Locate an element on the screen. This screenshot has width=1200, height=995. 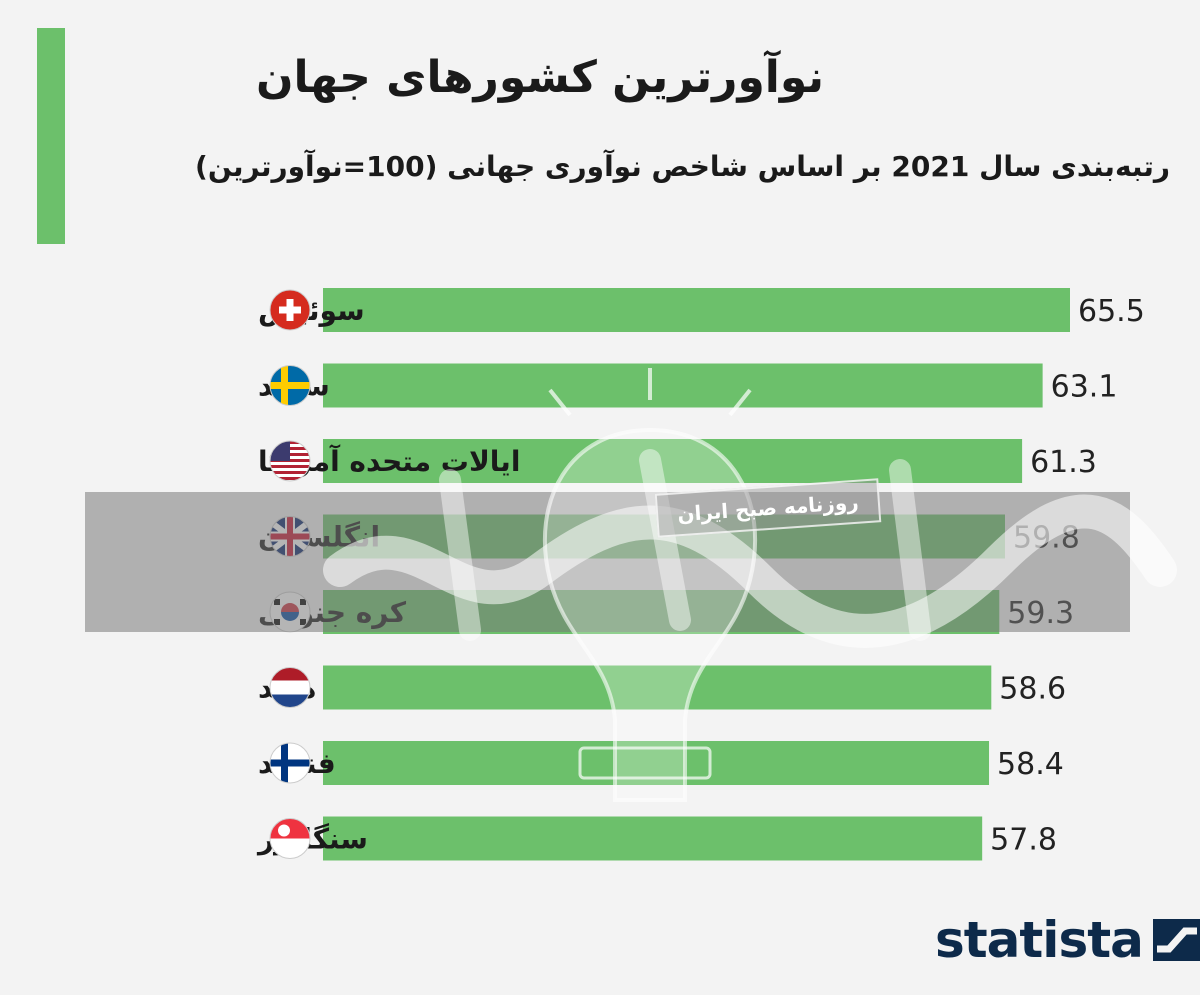
data-label: 58.4 is located at coordinates (1030, 764).